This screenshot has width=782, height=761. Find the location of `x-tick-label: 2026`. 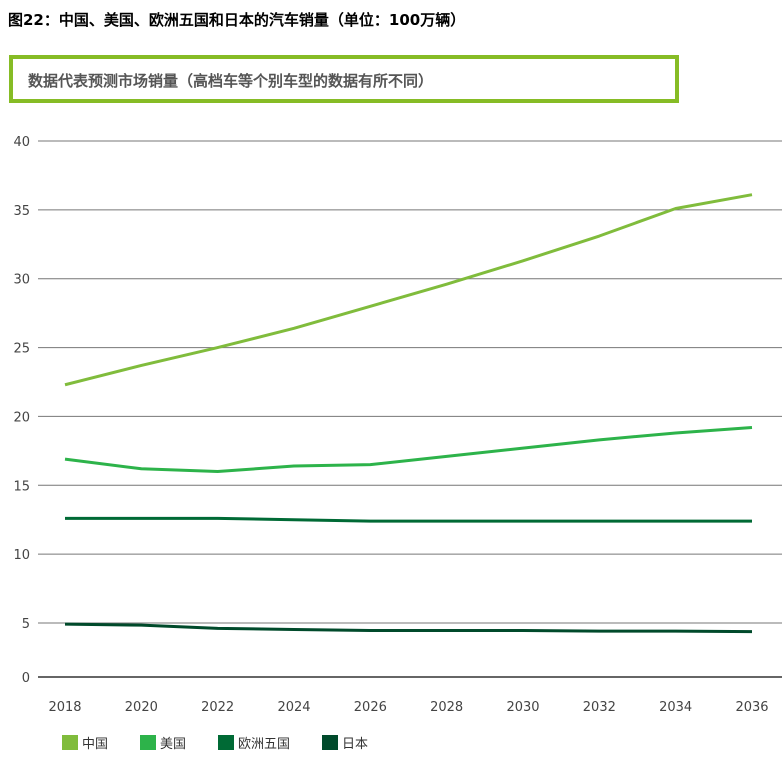

x-tick-label: 2026 is located at coordinates (370, 707).